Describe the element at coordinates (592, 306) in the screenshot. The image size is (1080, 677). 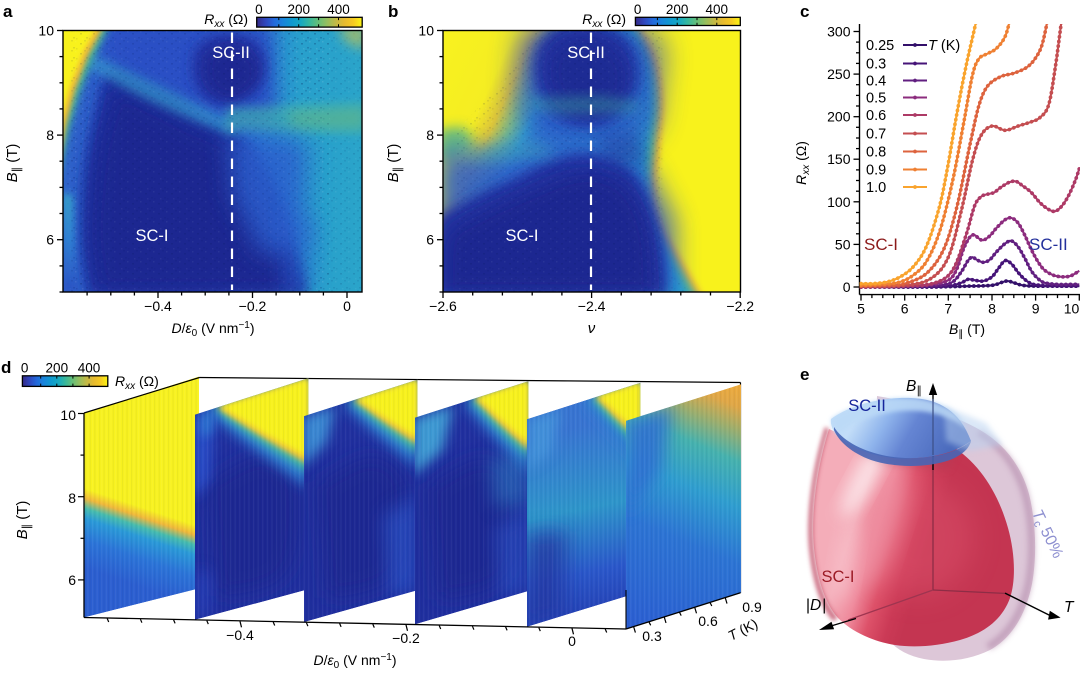
I see `svg-text: −2.4` at that location.